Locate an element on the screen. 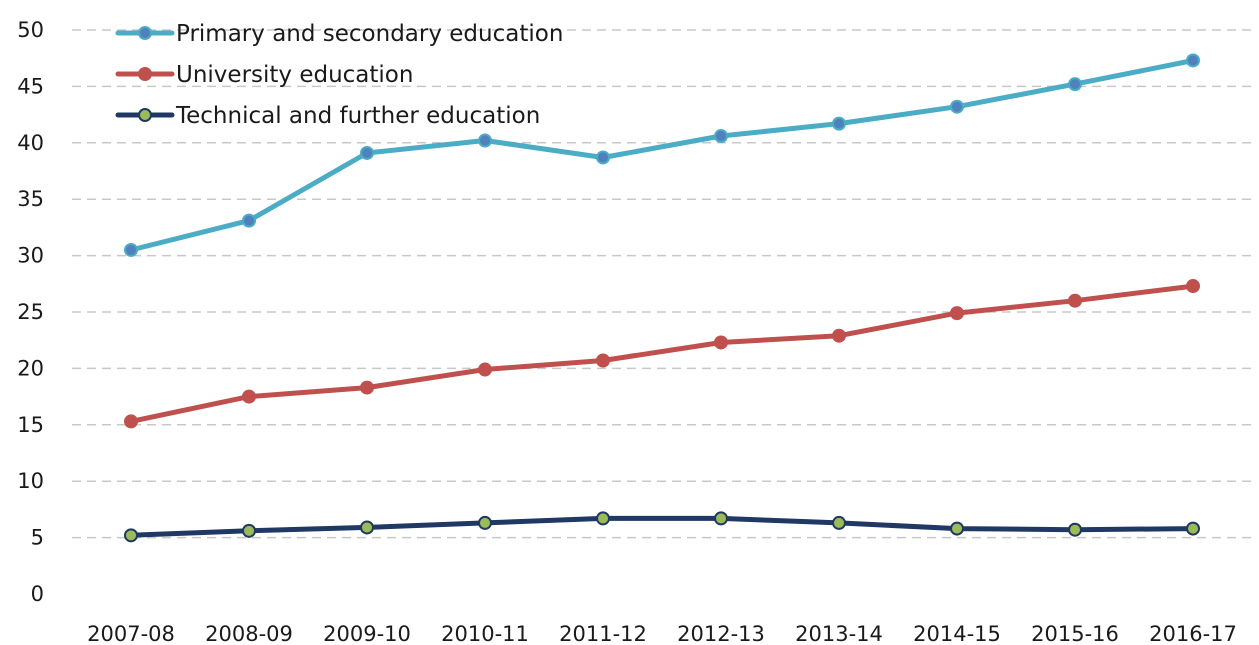 The height and width of the screenshot is (645, 1259). y-tick-label: 25 is located at coordinates (30, 312).